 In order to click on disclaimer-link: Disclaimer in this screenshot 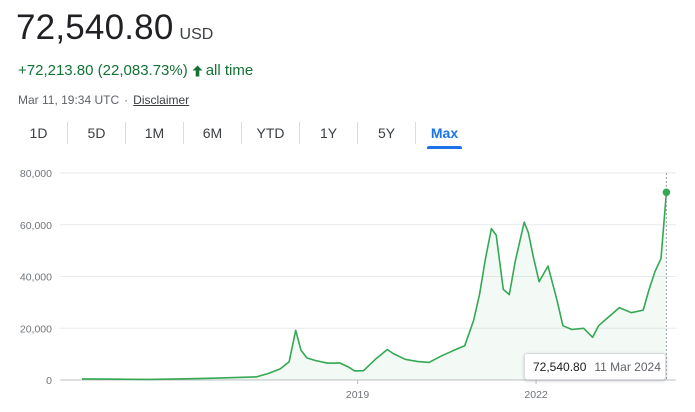, I will do `click(161, 100)`.